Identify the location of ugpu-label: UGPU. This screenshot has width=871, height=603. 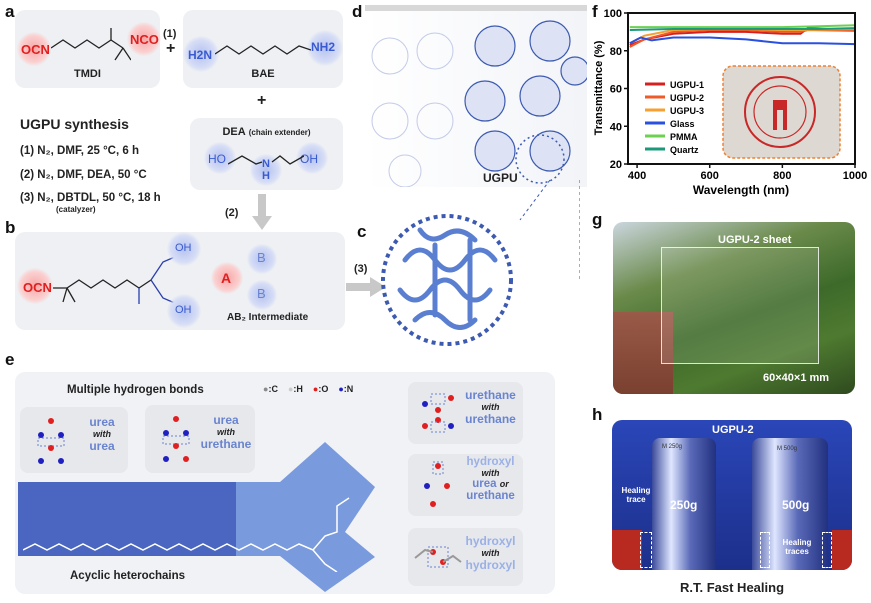
(500, 178).